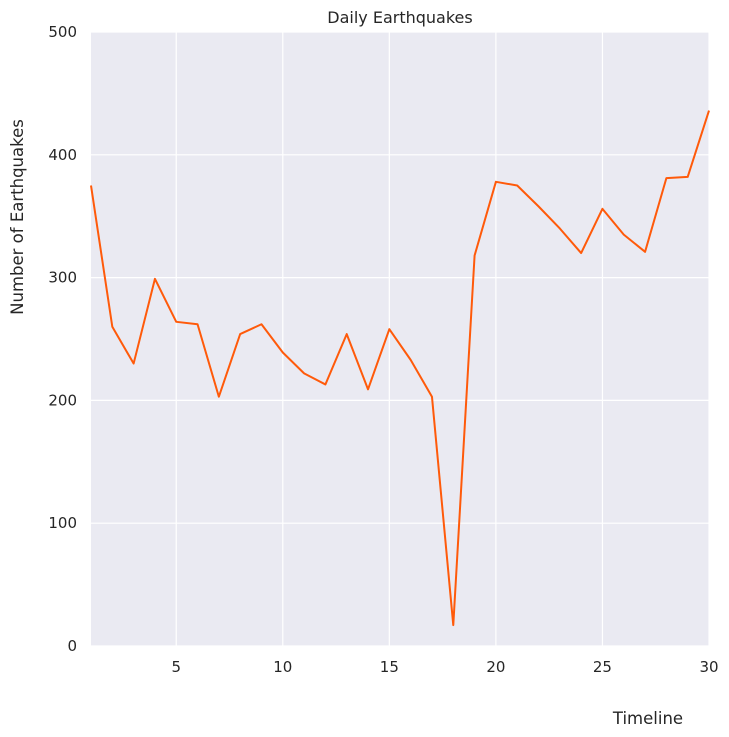 The width and height of the screenshot is (729, 737). I want to click on chart-title: Daily Earthquakes, so click(399, 17).